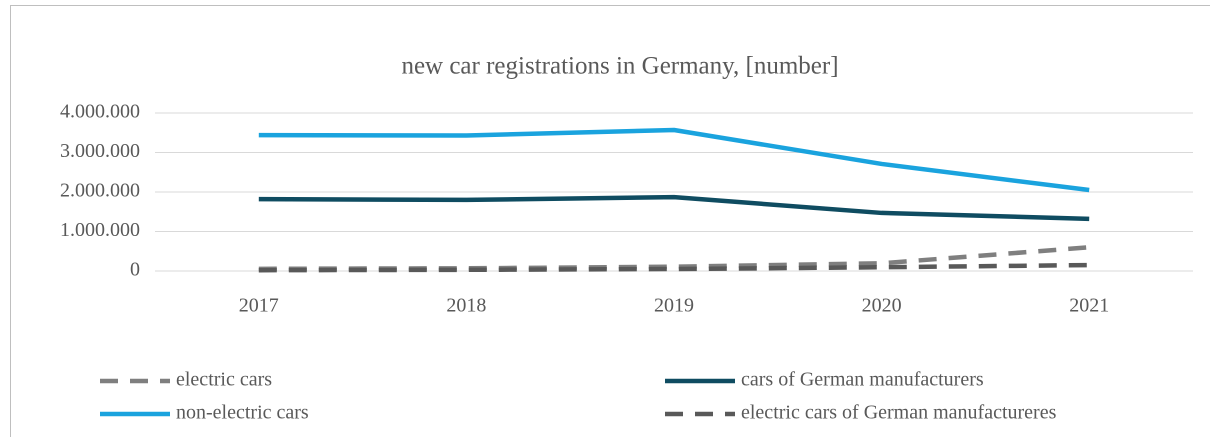 The height and width of the screenshot is (437, 1210). Describe the element at coordinates (674, 306) in the screenshot. I see `x-tick-label: 2019` at that location.